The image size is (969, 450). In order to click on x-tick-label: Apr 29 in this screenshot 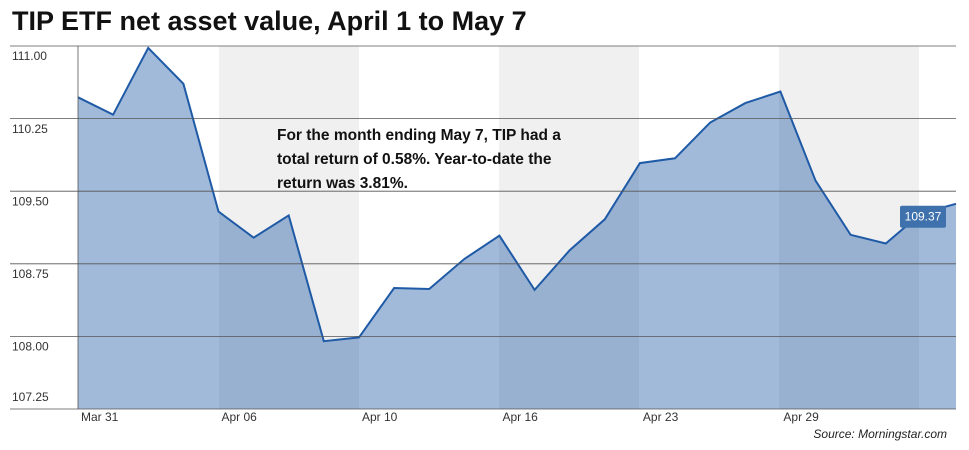, I will do `click(801, 417)`.